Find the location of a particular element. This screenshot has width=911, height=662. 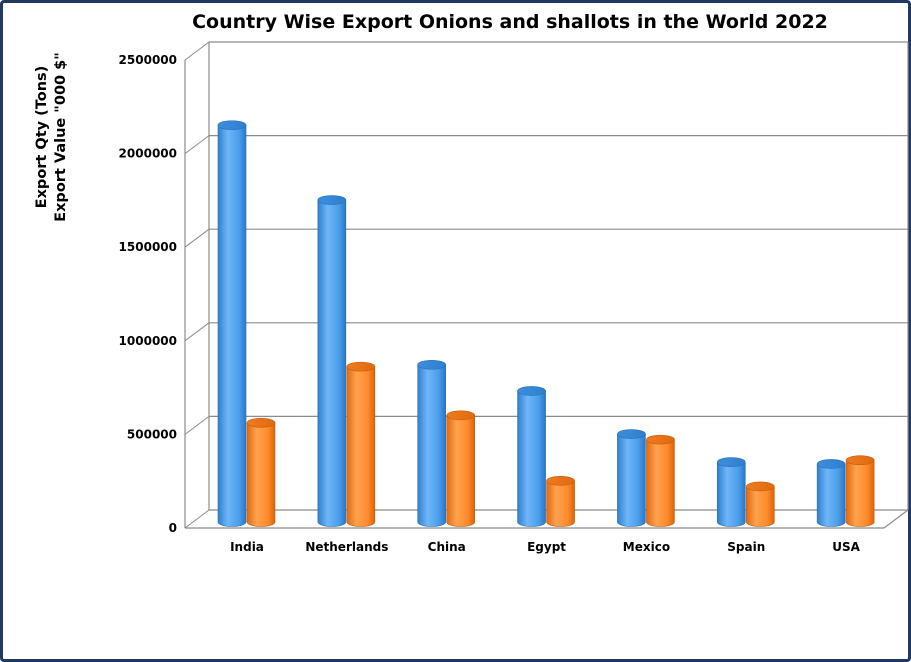

y-tick-label: 2500000 is located at coordinates (148, 60).